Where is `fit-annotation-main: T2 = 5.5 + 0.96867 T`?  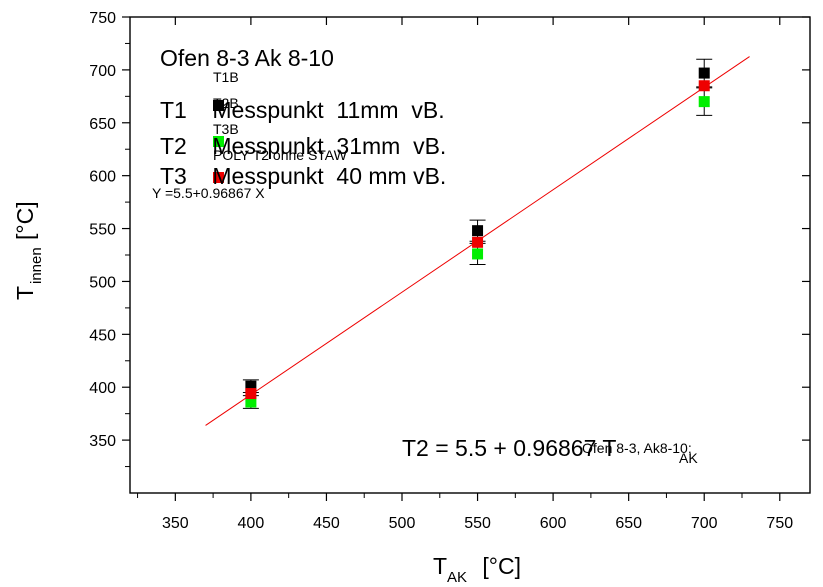
fit-annotation-main: T2 = 5.5 + 0.96867 T is located at coordinates (509, 448).